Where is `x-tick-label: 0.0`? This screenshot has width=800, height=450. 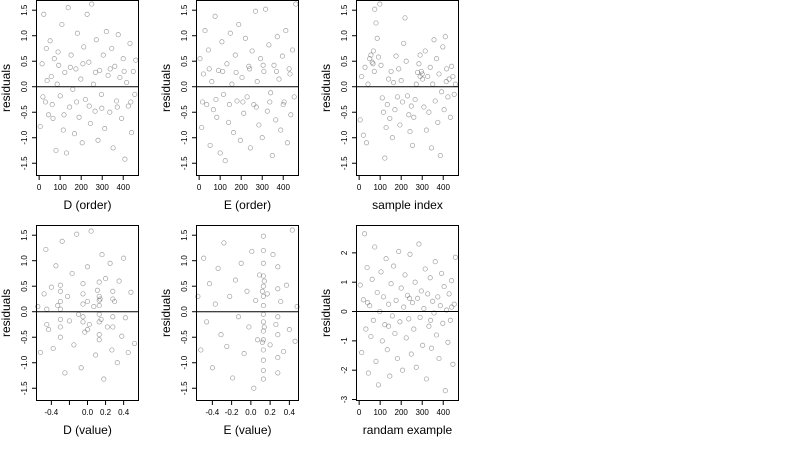 x-tick-label: 0.0 is located at coordinates (251, 412).